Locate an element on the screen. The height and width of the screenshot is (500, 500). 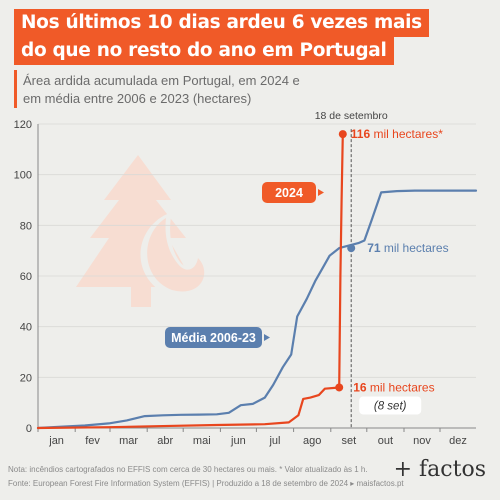
x-tick-label: ago is located at coordinates (312, 441).